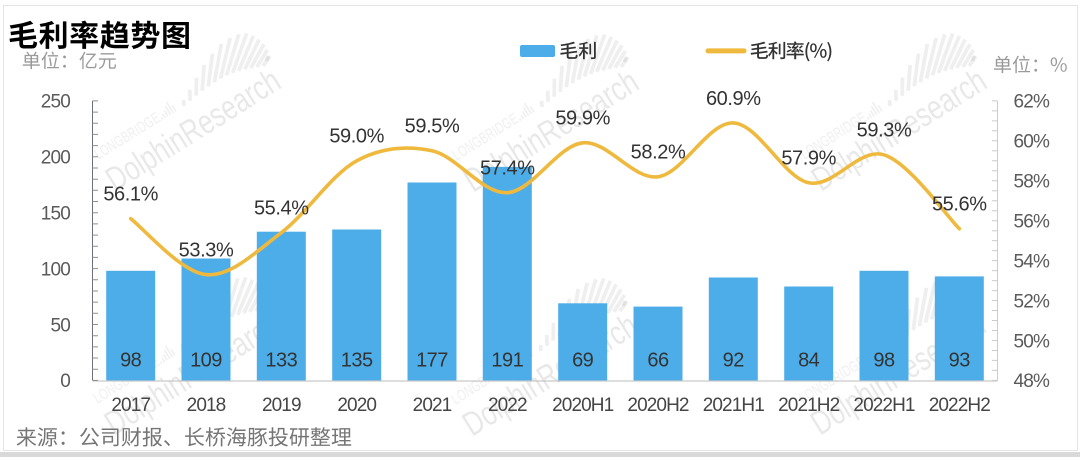  Describe the element at coordinates (808, 405) in the screenshot. I see `svg-text: 2021H2` at that location.